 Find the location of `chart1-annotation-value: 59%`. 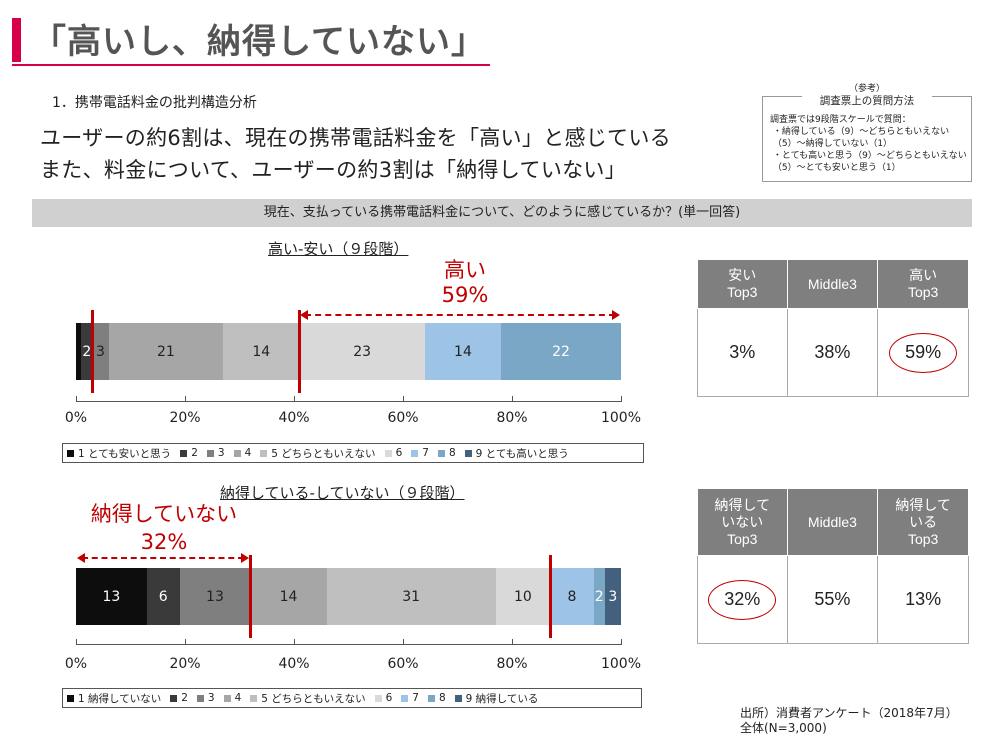

chart1-annotation-value: 59% is located at coordinates (465, 295).